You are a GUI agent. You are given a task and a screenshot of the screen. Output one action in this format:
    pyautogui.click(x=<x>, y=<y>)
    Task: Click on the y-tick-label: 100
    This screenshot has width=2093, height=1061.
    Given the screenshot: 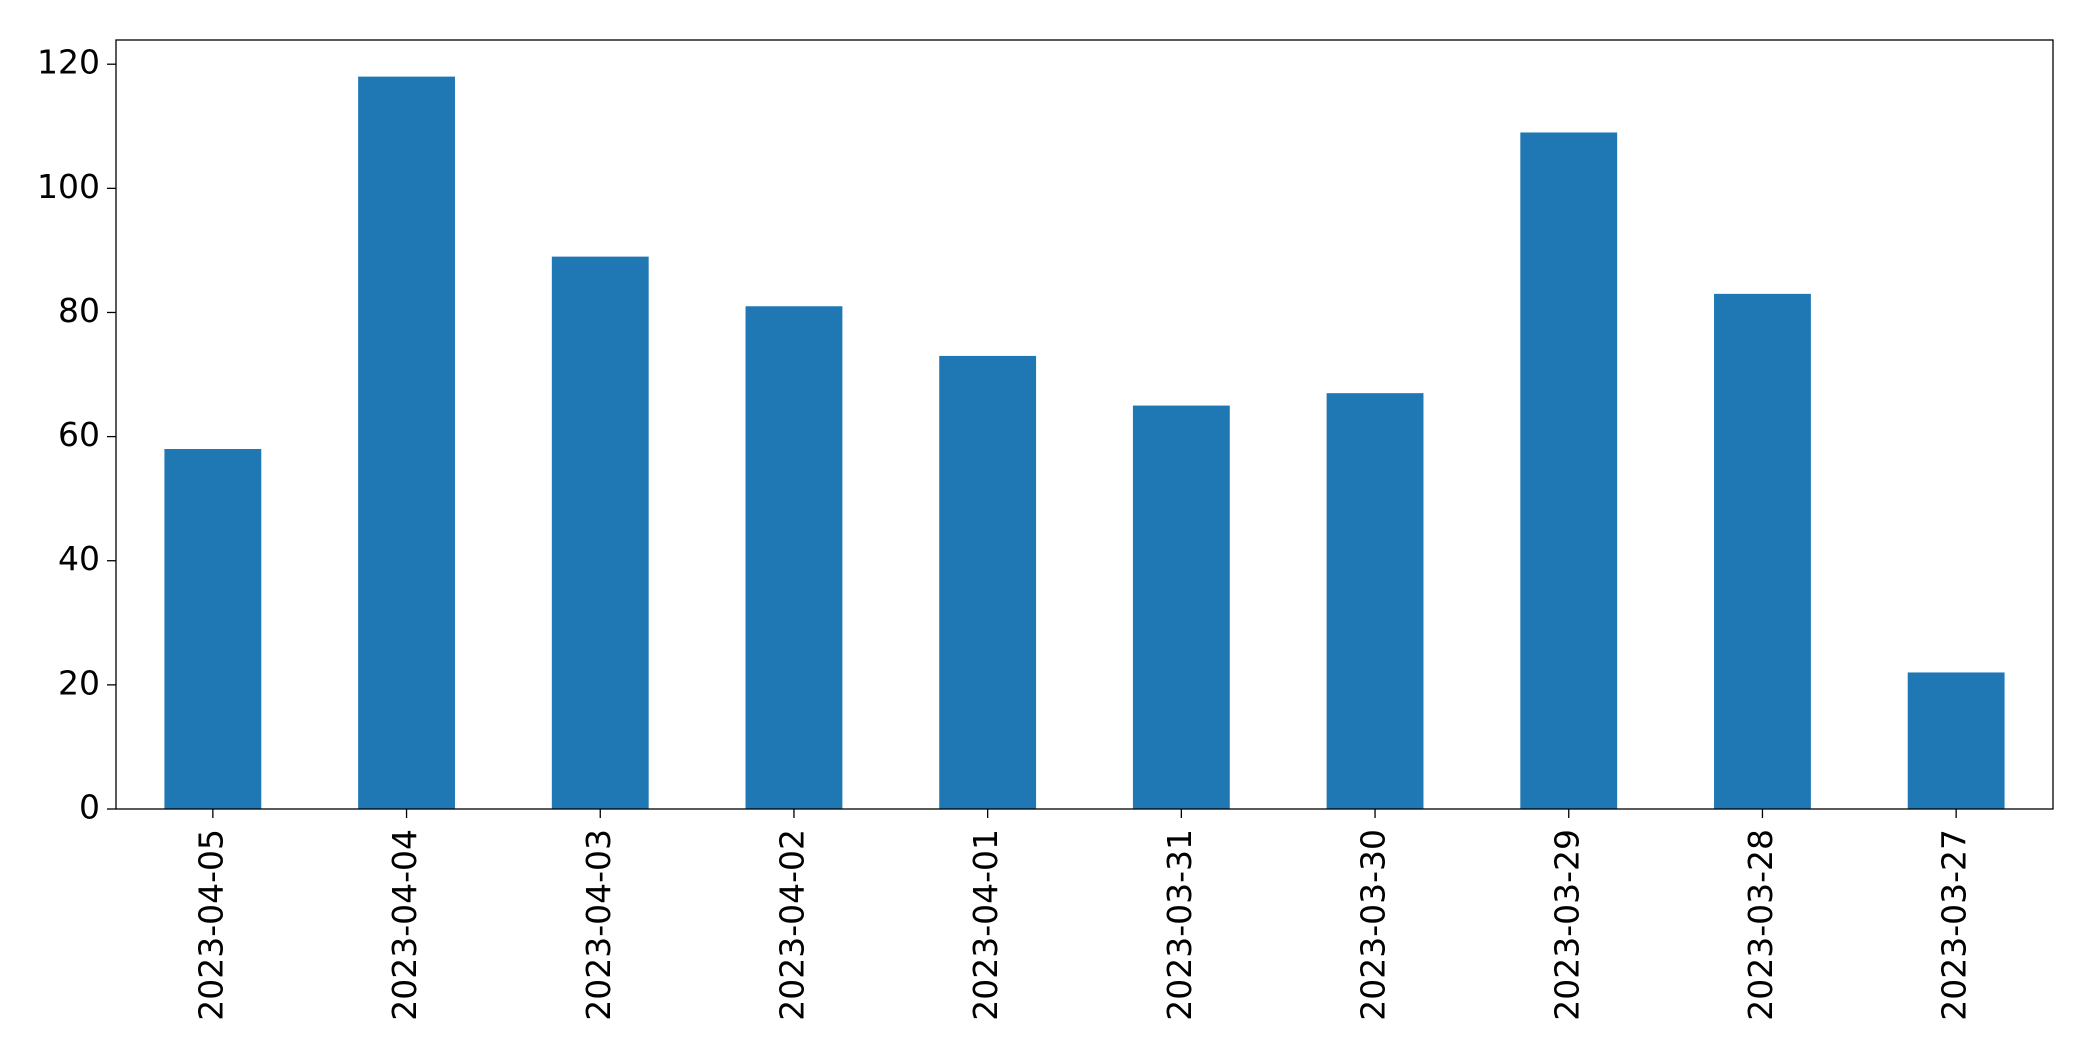 What is the action you would take?
    pyautogui.click(x=68, y=186)
    